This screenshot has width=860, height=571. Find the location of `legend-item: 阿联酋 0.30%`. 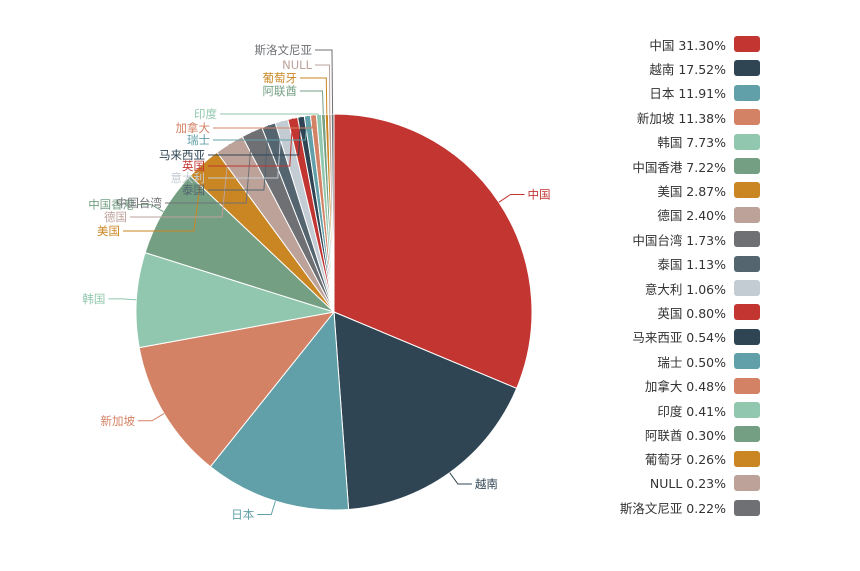

legend-item: 阿联酋 0.30% is located at coordinates (702, 434).